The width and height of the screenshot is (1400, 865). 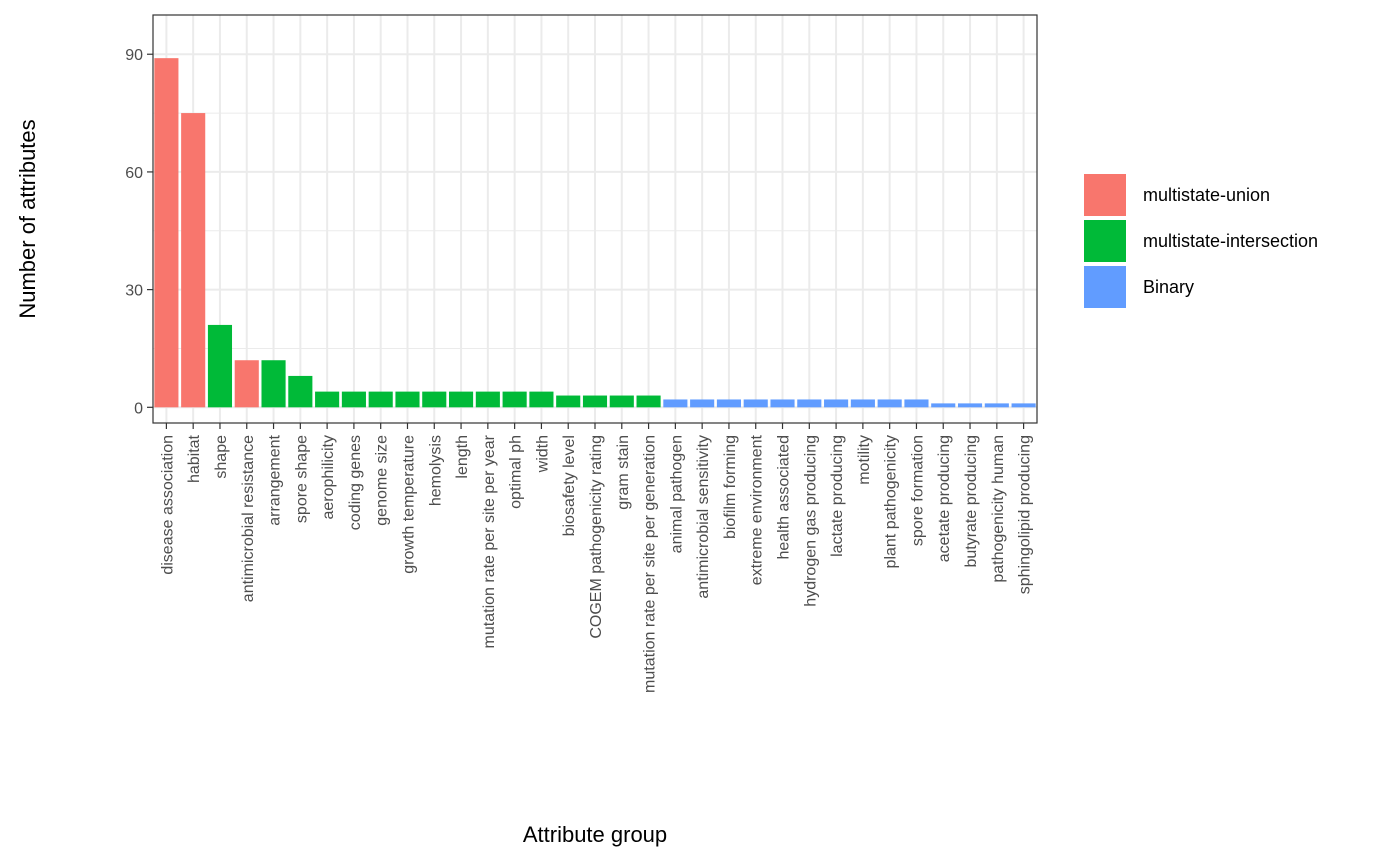 I want to click on bar-plant-pathogenicity, so click(x=889, y=403).